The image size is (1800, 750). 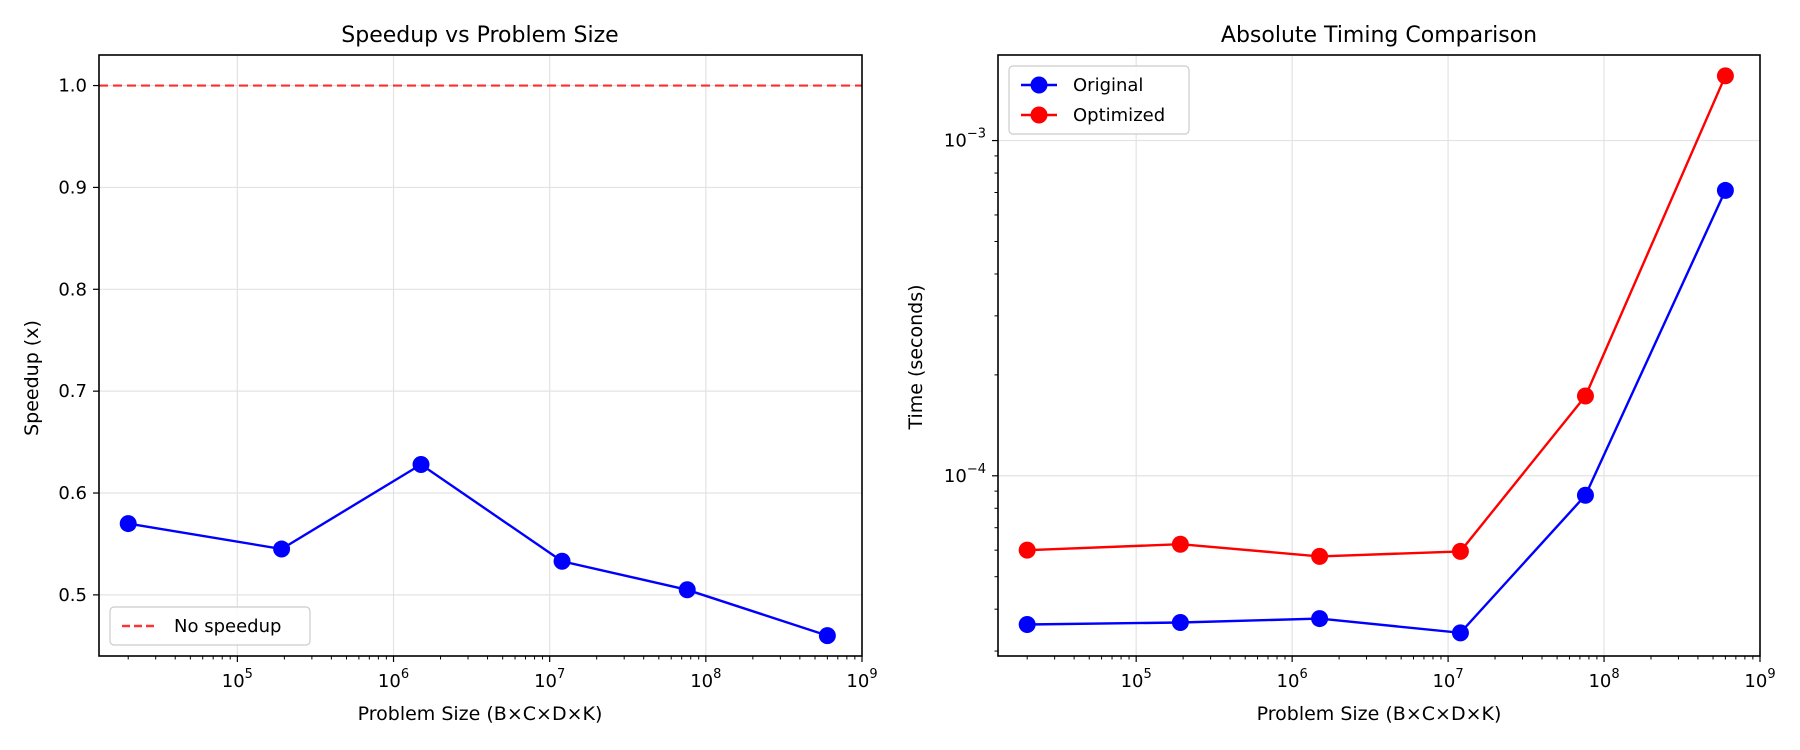 What do you see at coordinates (405, 674) in the screenshot?
I see `speedup-x-tick-exponent: 6` at bounding box center [405, 674].